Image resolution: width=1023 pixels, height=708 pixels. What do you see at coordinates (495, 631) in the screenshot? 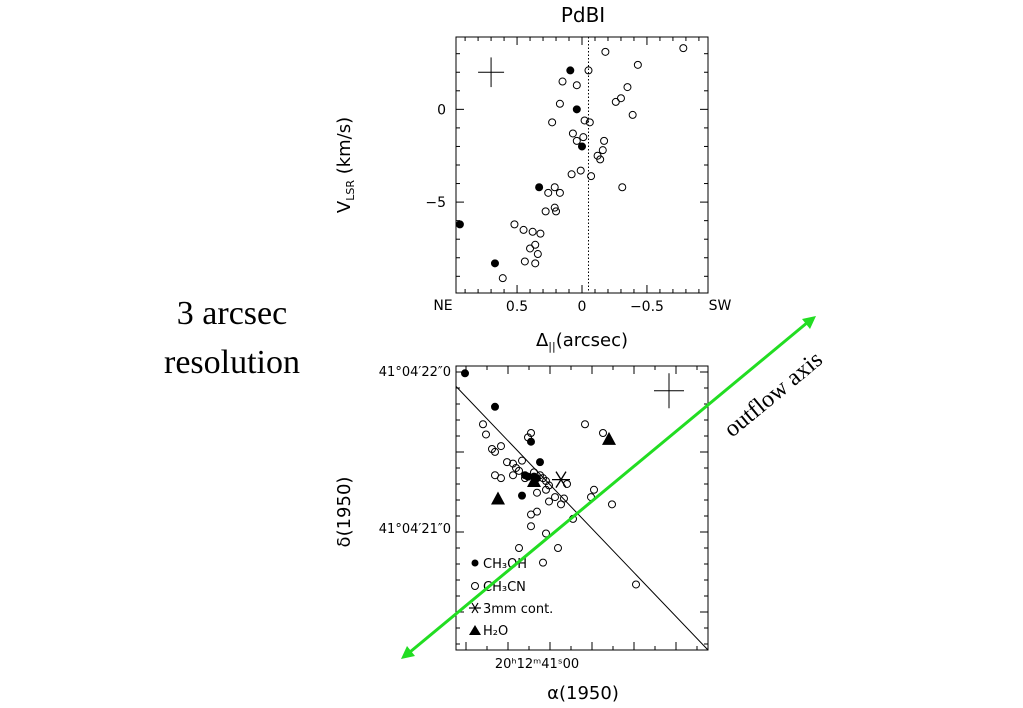
I see `legend-label-h2o: H₂O` at bounding box center [495, 631].